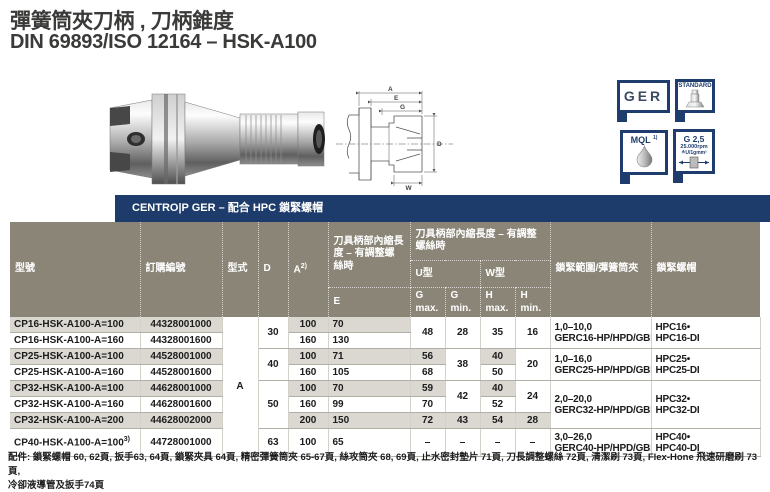  I want to click on header-range: 鎖緊範圍/彈簧筒夾, so click(601, 269).